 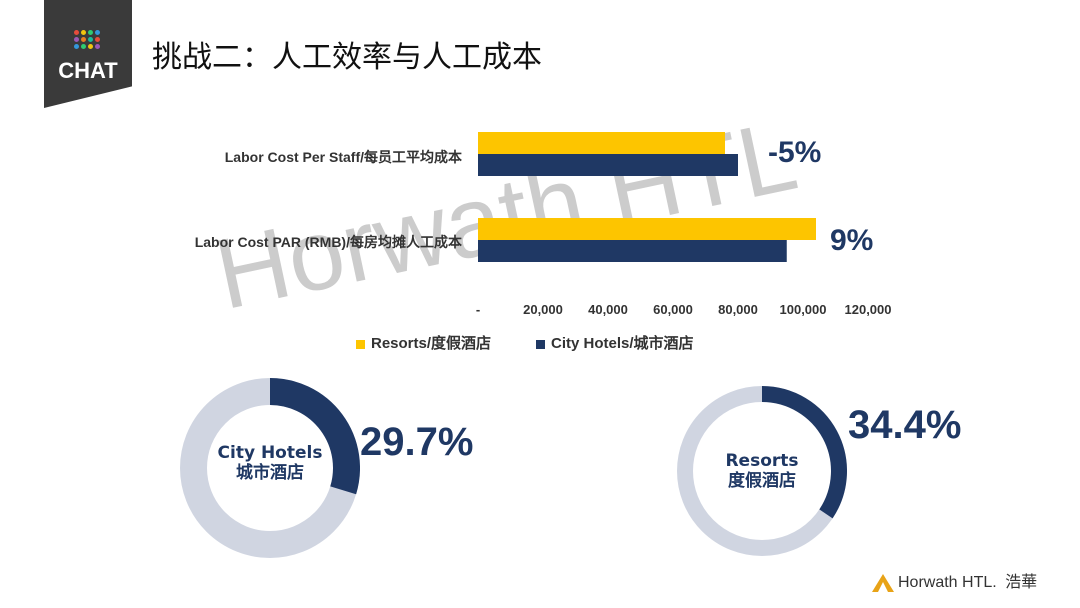 I want to click on legend-resorts: Resorts/度假酒店, so click(x=423, y=342).